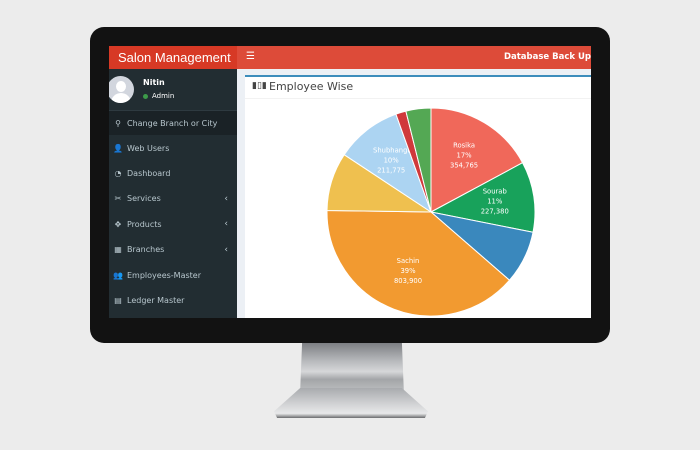 The image size is (700, 450). What do you see at coordinates (158, 96) in the screenshot?
I see `user-role: Admin` at bounding box center [158, 96].